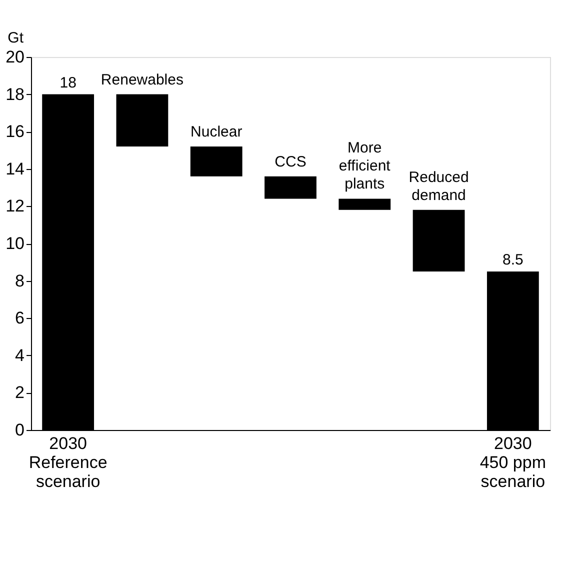  Describe the element at coordinates (68, 83) in the screenshot. I see `data-label: 18` at that location.